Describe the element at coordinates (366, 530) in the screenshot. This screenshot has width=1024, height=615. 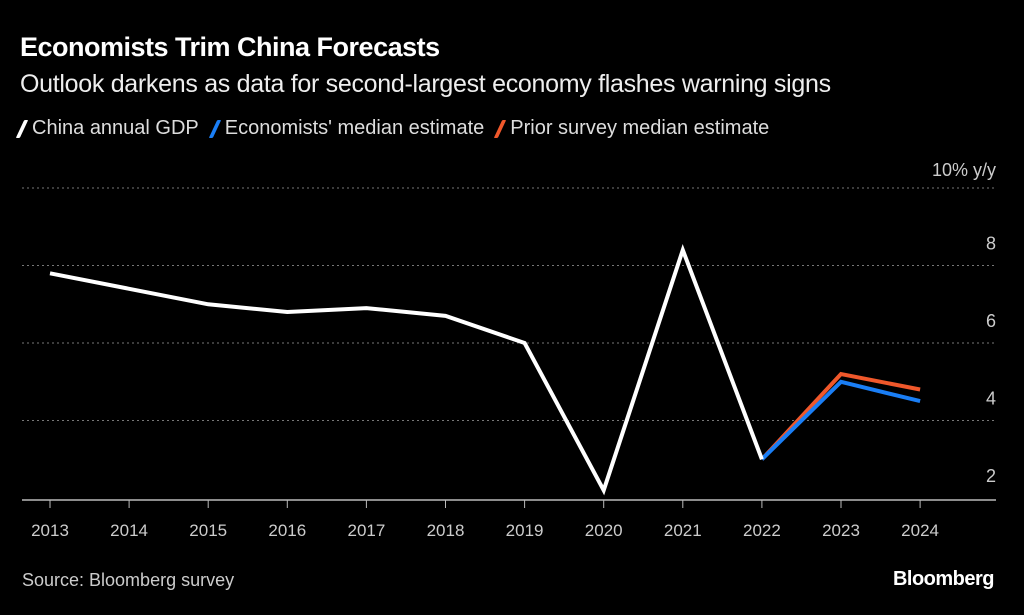
I see `x-tick-label: 2017` at that location.